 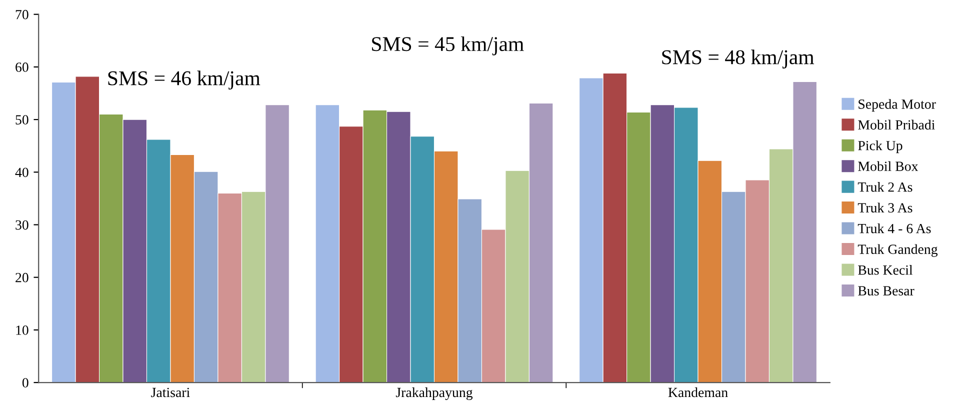 I want to click on legend-label: Pick Up, so click(x=880, y=147).